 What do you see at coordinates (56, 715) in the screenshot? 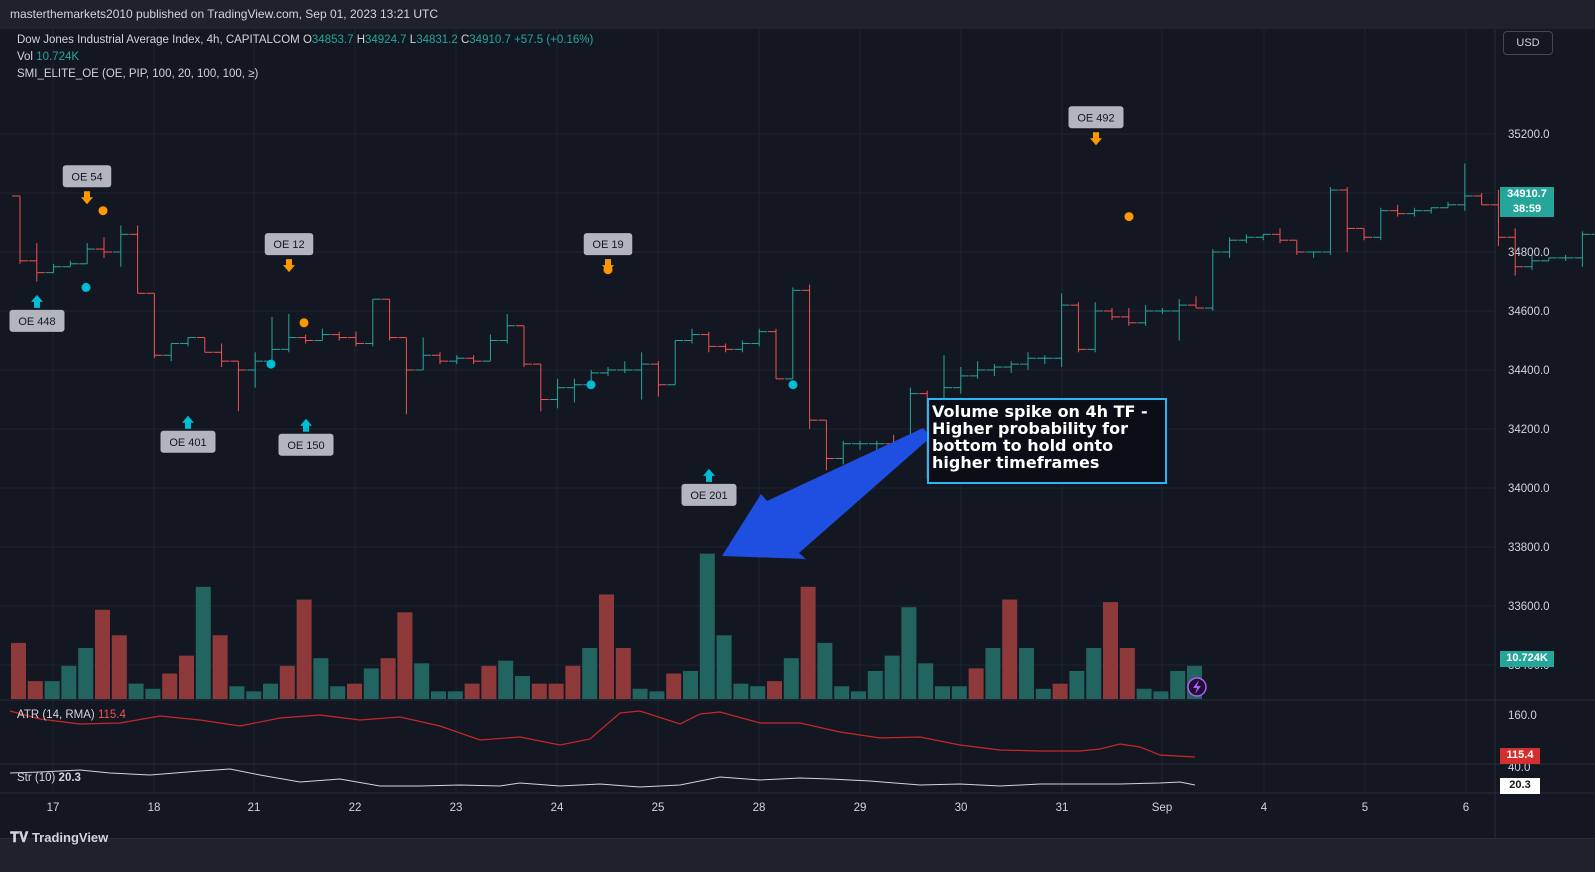
I see `atr-label: ATR (14, RMA)` at bounding box center [56, 715].